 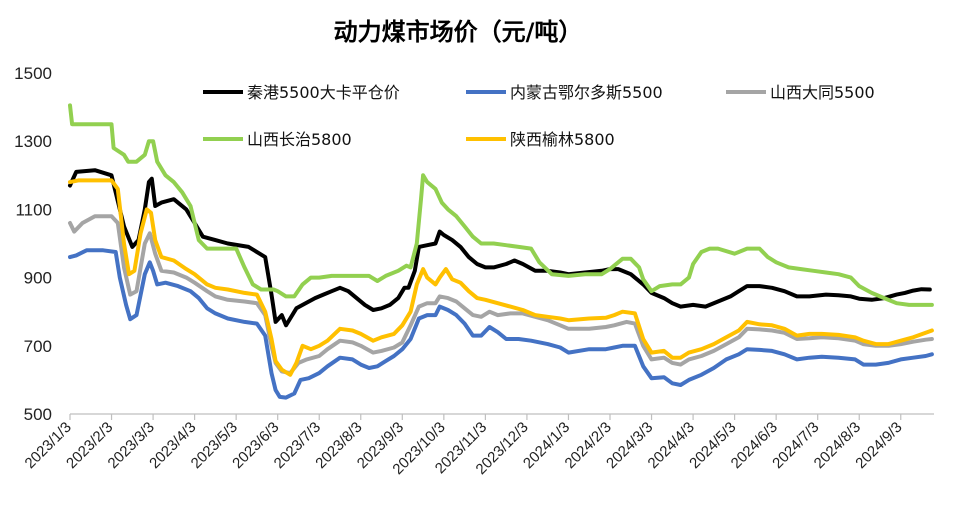 What do you see at coordinates (822, 92) in the screenshot?
I see `legend-label-3: 山西大同5500` at bounding box center [822, 92].